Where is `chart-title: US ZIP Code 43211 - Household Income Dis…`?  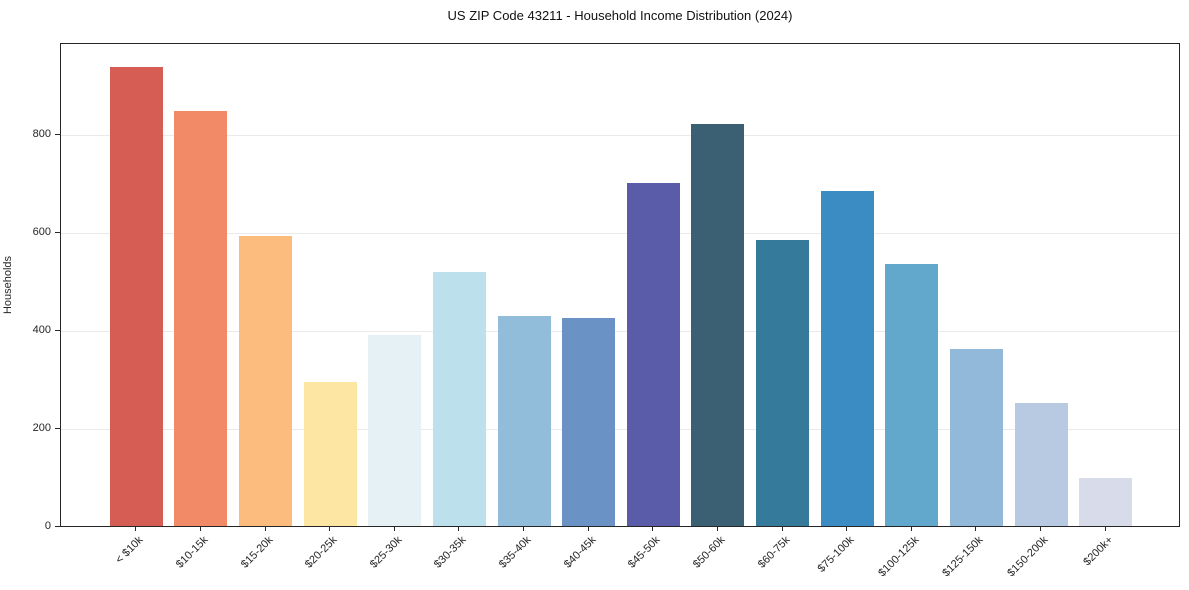
chart-title: US ZIP Code 43211 - Household Income Dis… is located at coordinates (620, 15).